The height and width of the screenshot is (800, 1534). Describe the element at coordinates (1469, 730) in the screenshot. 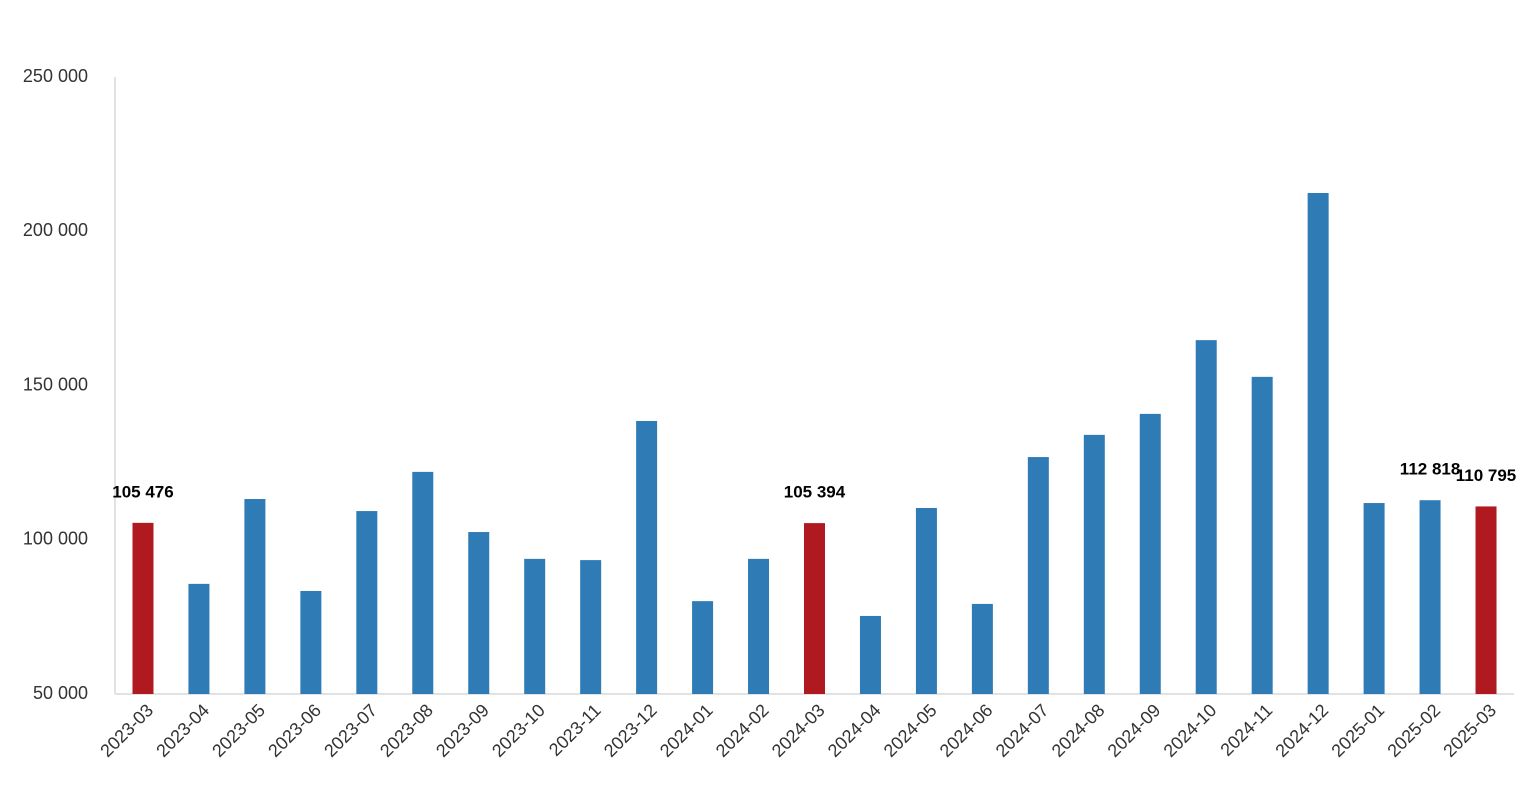

I see `x-tick-label: 2025-03` at that location.